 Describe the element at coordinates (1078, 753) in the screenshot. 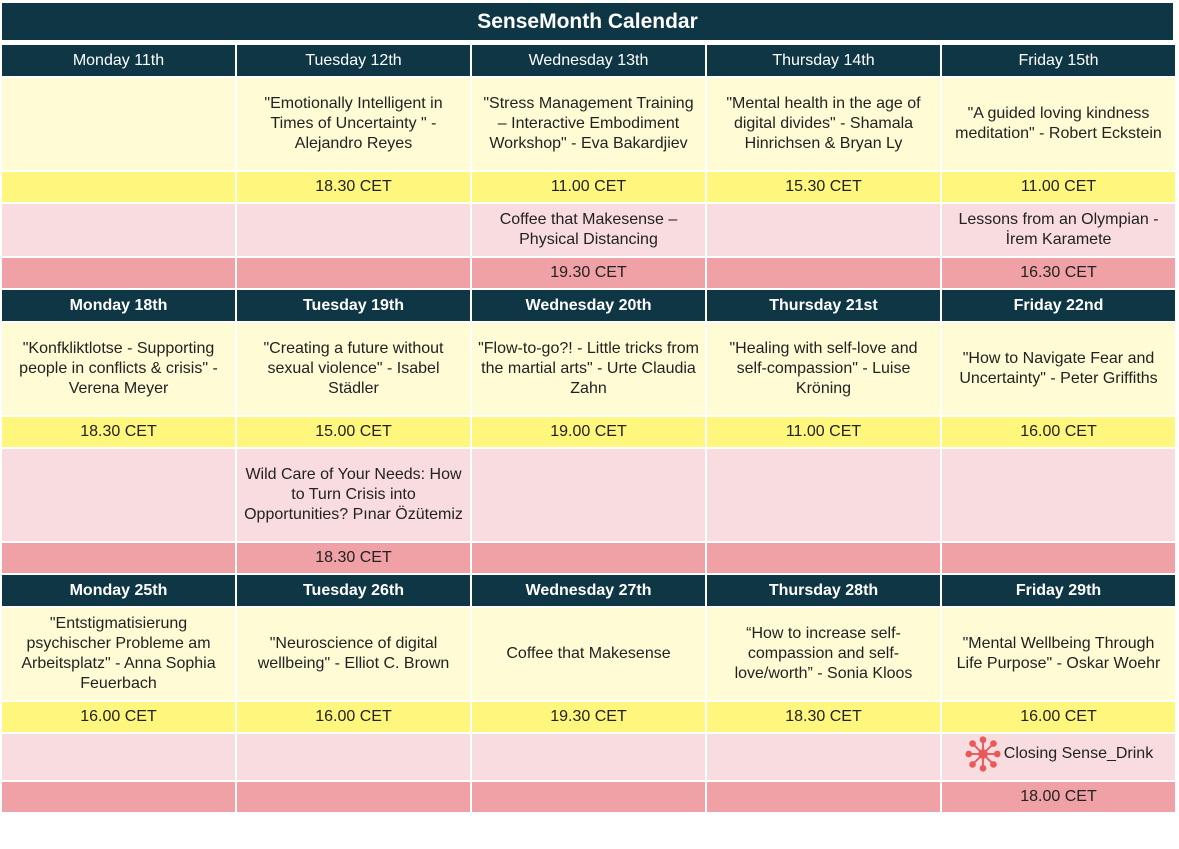

I see `closing-event-label: Closing Sense_Drink` at that location.